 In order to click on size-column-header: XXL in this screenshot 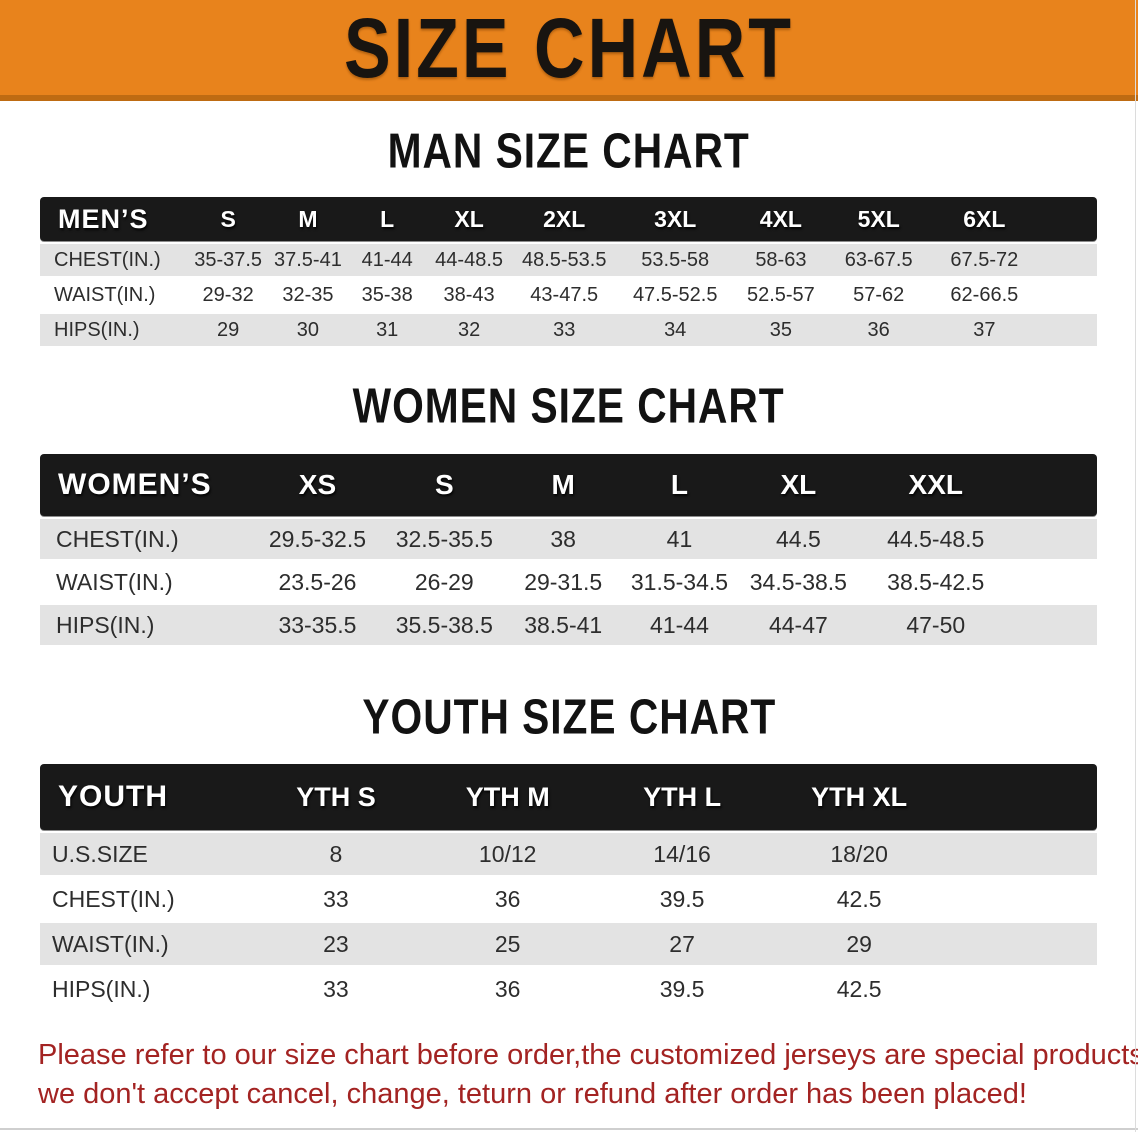, I will do `click(935, 484)`.